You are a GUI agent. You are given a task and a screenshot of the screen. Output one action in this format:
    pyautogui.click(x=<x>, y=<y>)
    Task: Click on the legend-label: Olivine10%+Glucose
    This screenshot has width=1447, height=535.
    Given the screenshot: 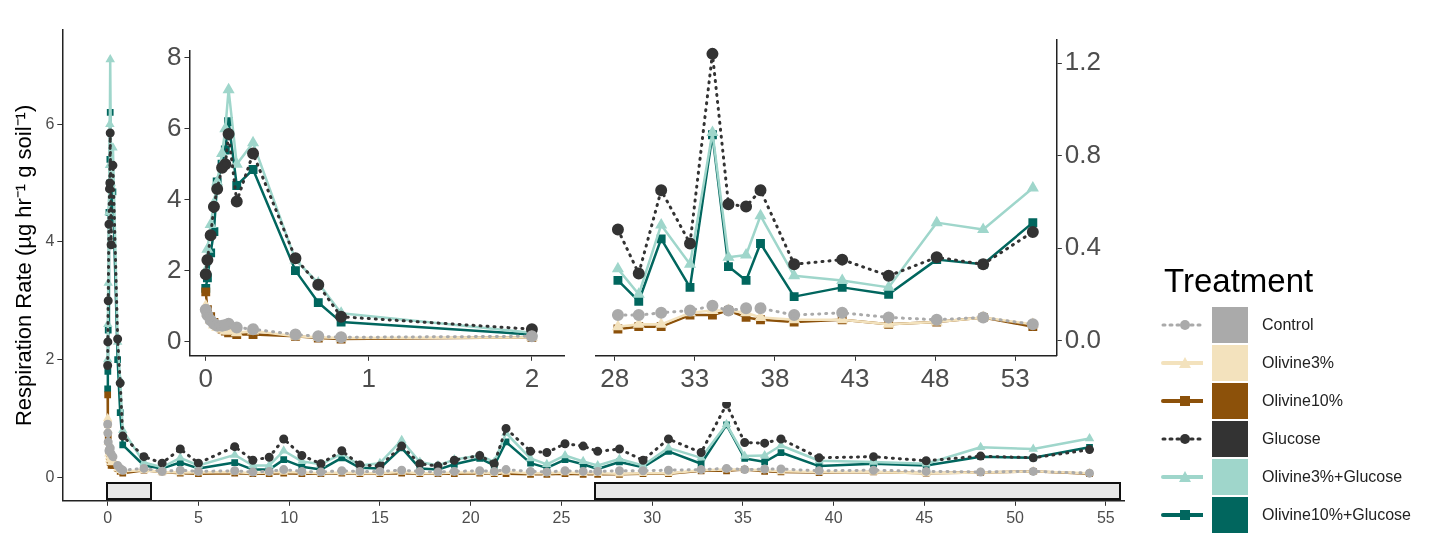 What is the action you would take?
    pyautogui.click(x=1336, y=515)
    